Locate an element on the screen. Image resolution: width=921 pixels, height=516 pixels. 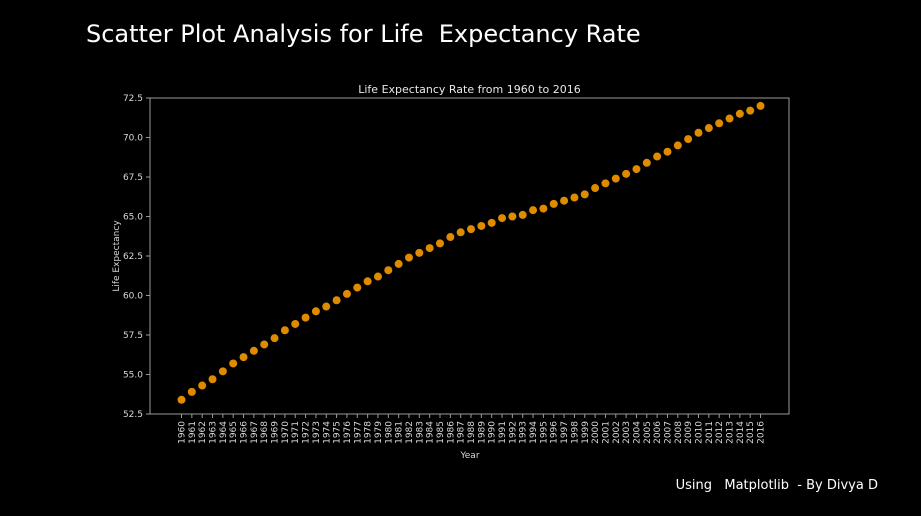
x-tick-label: 1970 is located at coordinates (286, 432).